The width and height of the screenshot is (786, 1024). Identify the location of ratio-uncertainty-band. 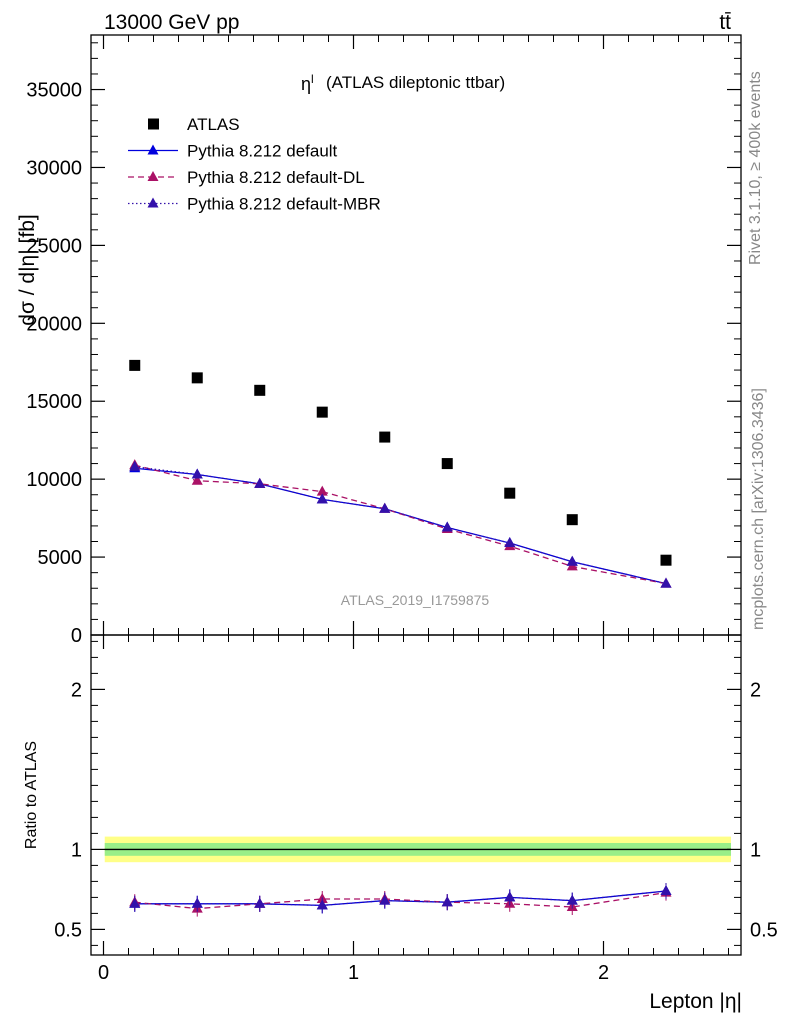
(417, 849).